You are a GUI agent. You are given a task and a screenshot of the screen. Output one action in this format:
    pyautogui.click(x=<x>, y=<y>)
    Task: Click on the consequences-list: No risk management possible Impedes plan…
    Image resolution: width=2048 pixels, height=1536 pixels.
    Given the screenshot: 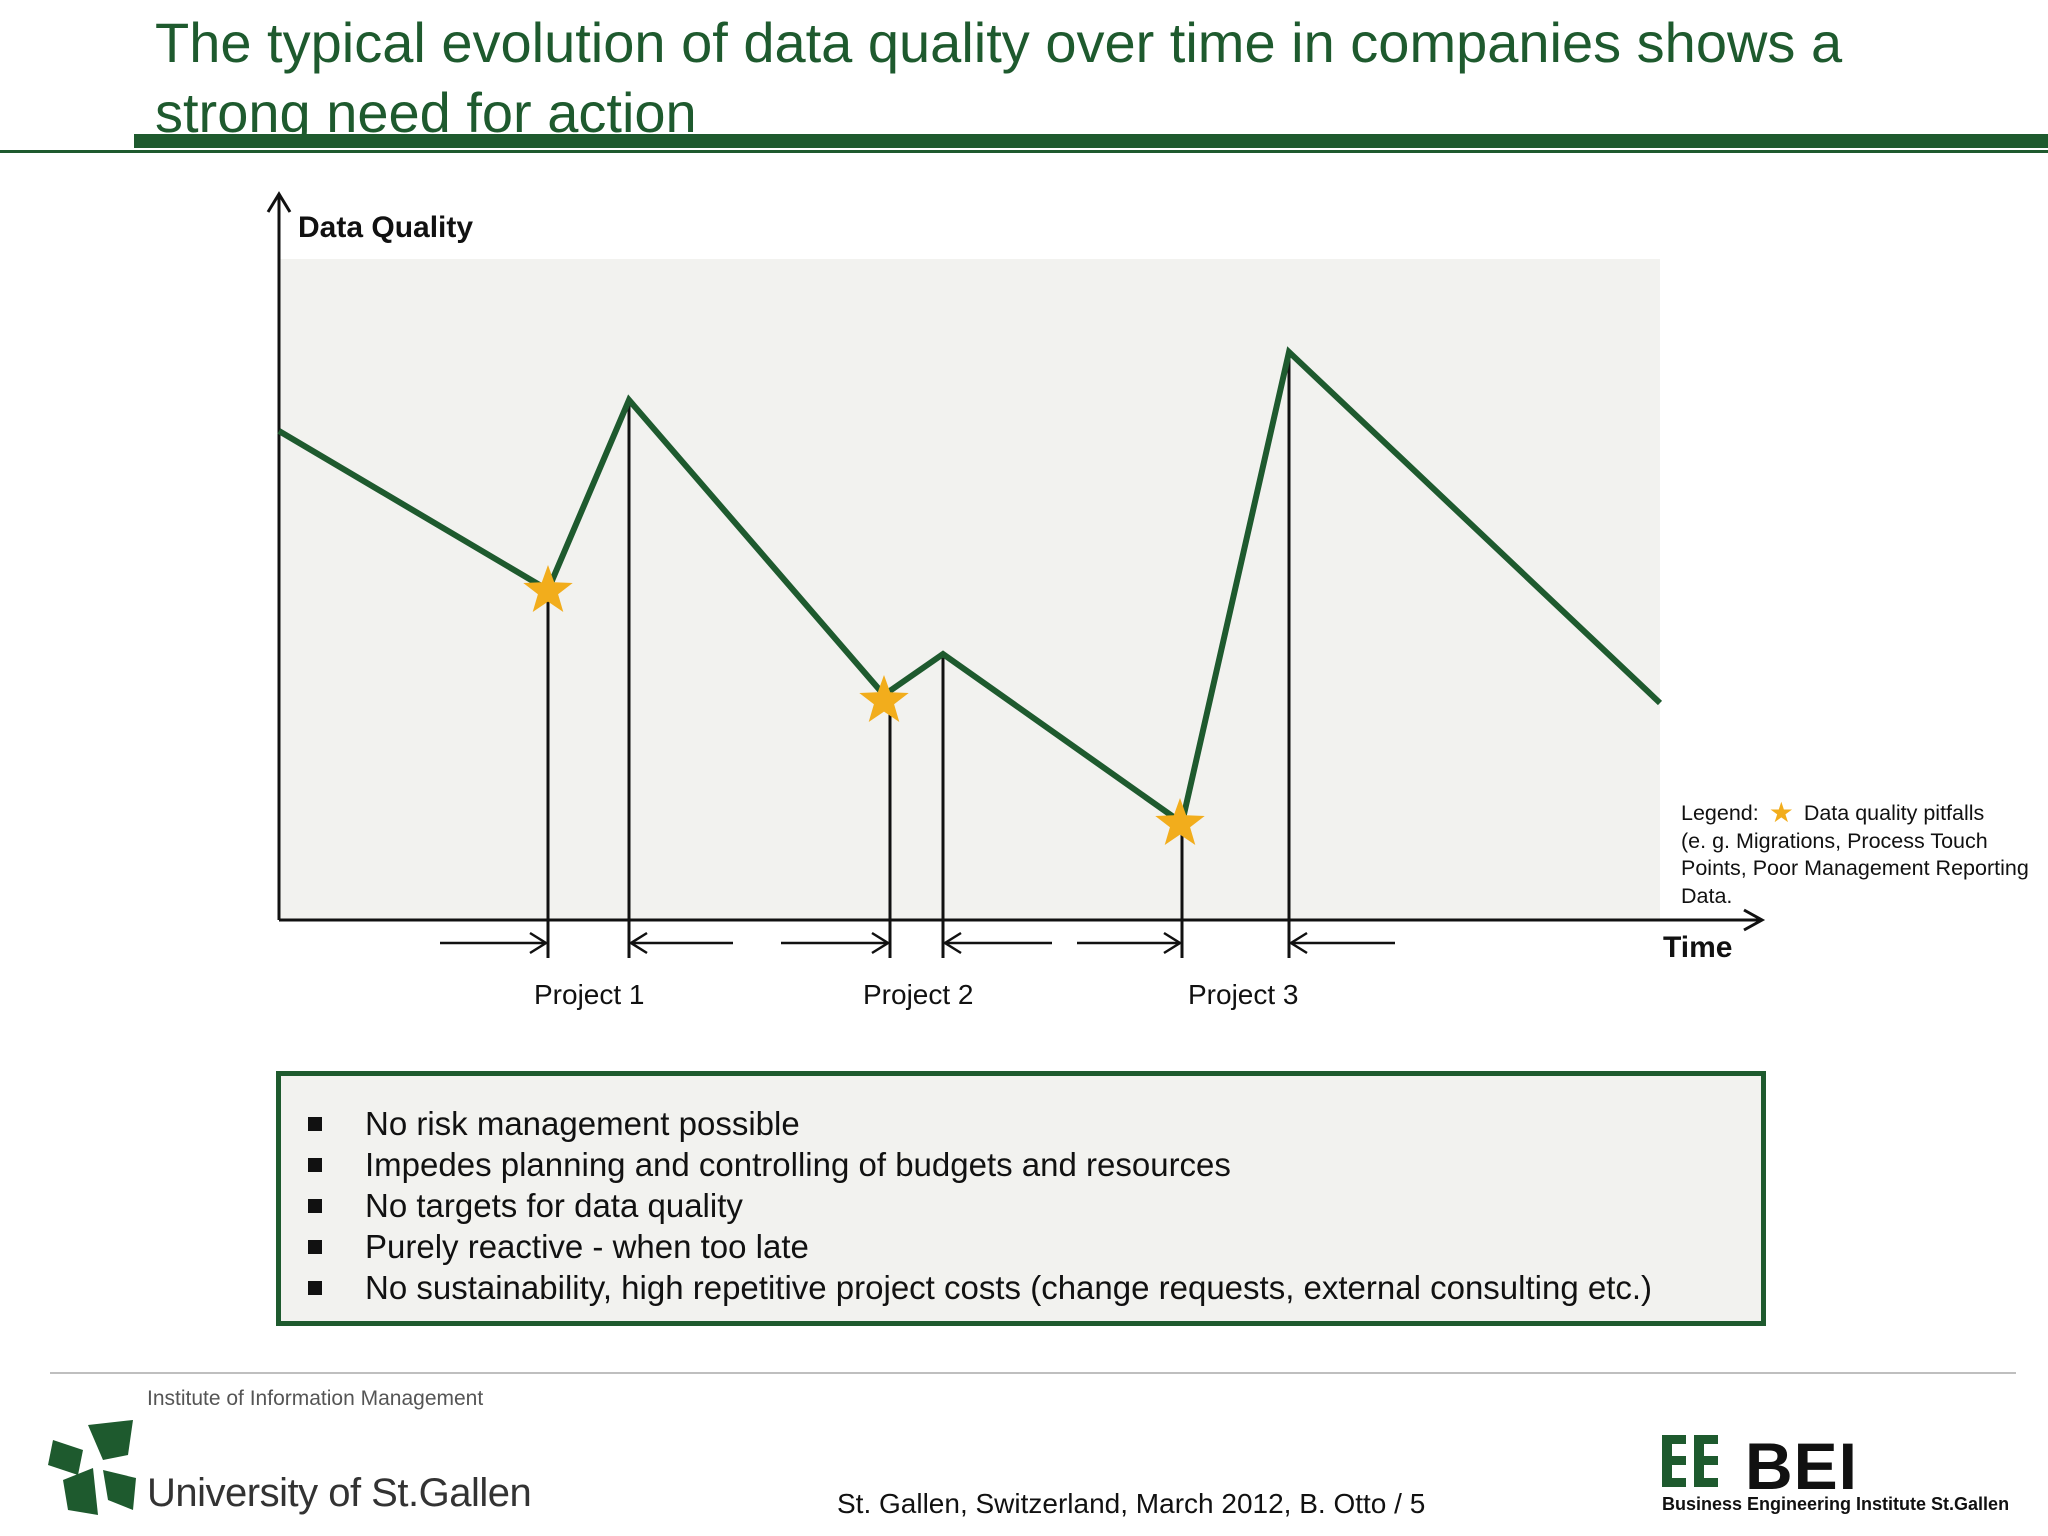 What is the action you would take?
    pyautogui.click(x=1032, y=1205)
    